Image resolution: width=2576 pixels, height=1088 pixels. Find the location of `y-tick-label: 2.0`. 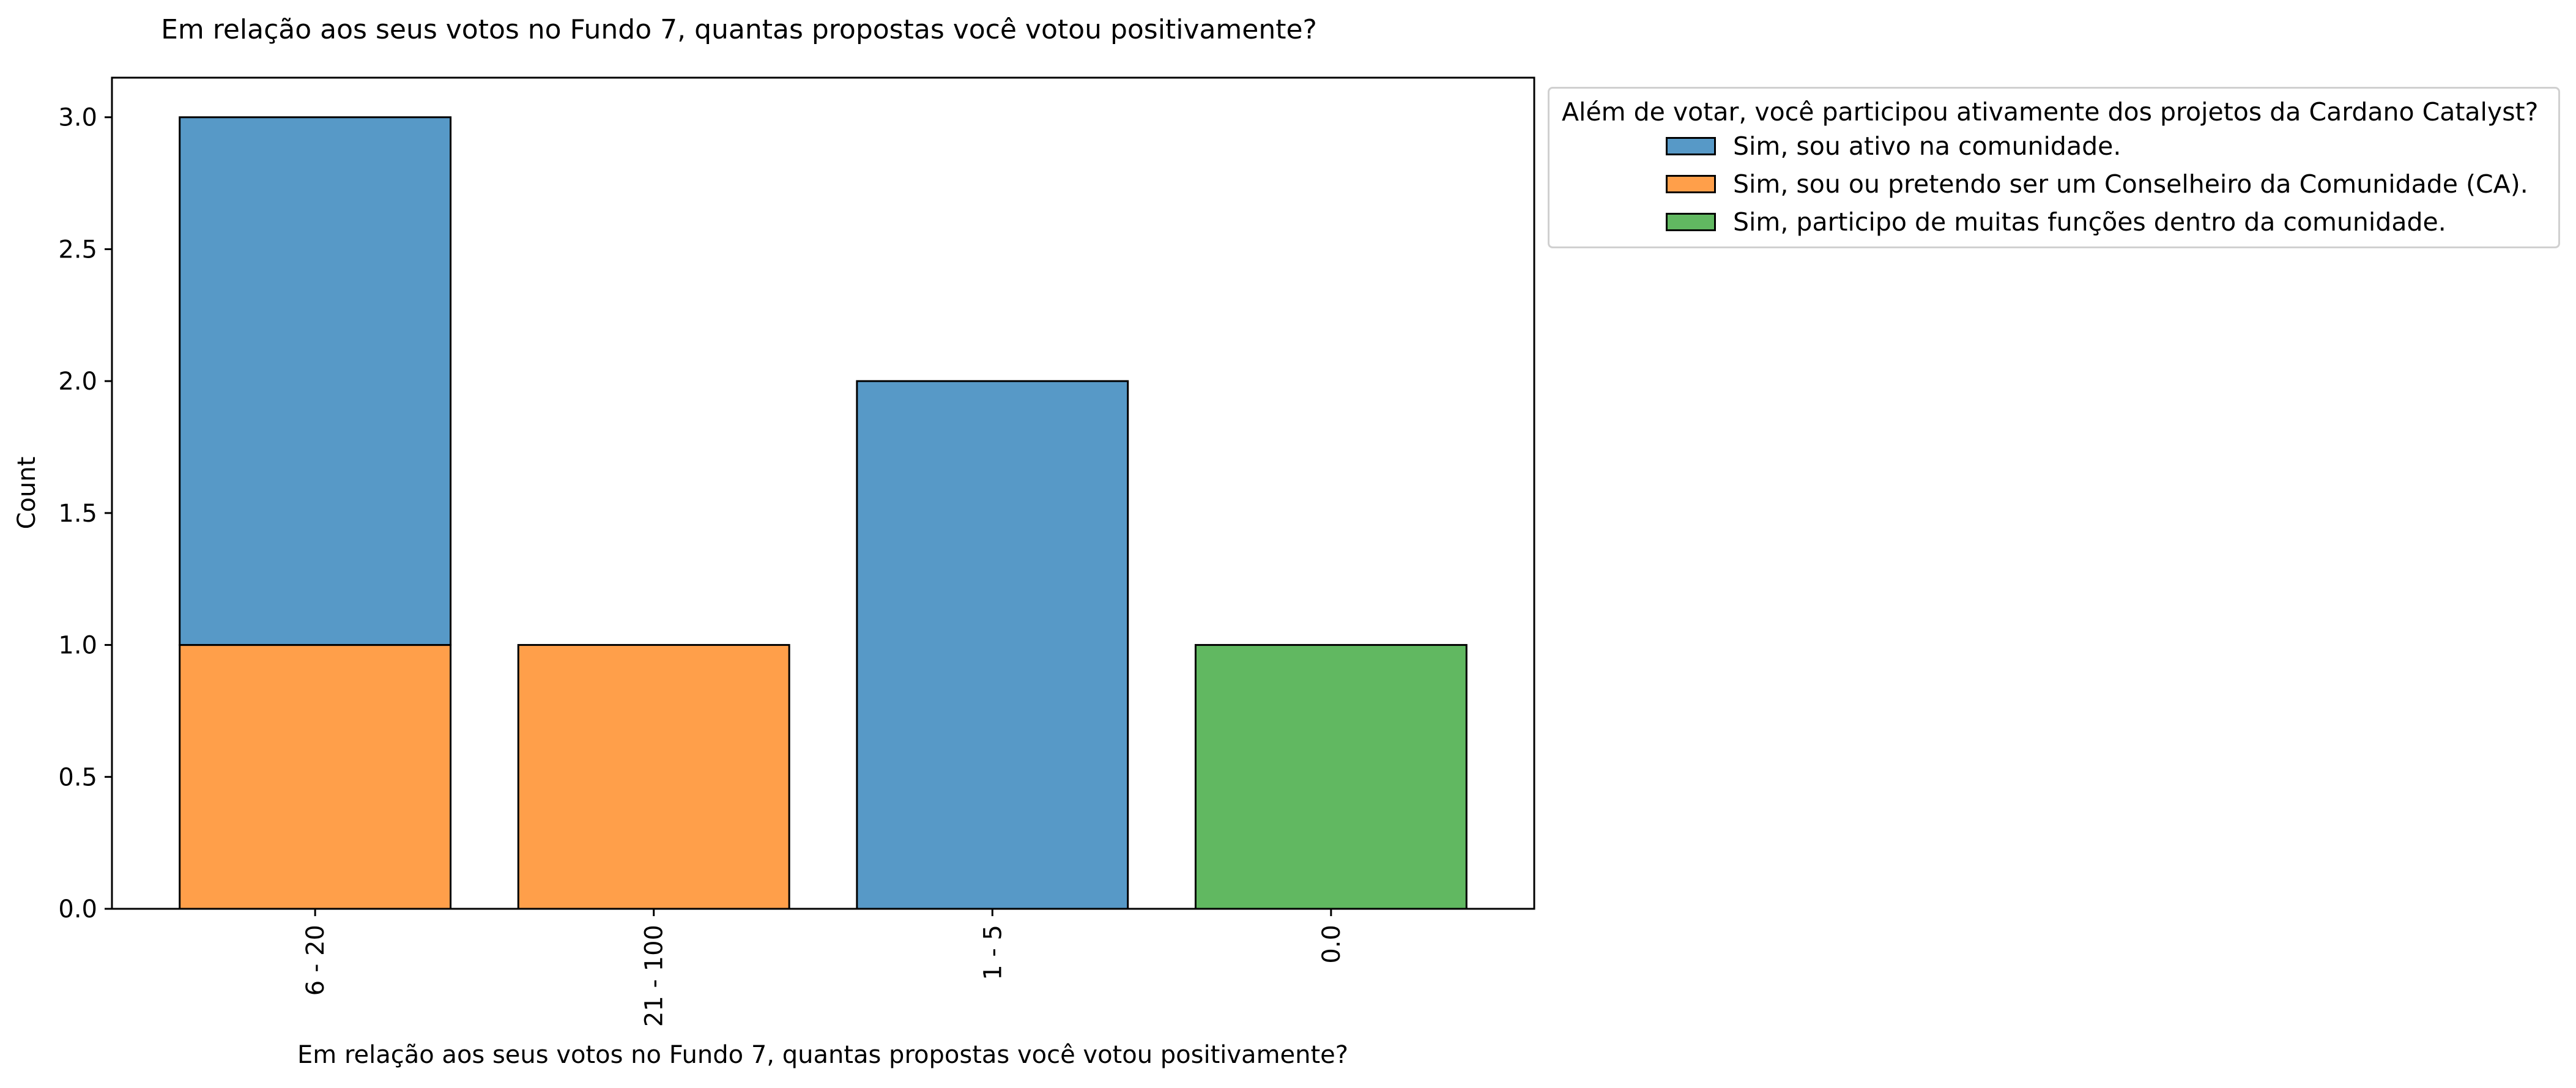

y-tick-label: 2.0 is located at coordinates (77, 382).